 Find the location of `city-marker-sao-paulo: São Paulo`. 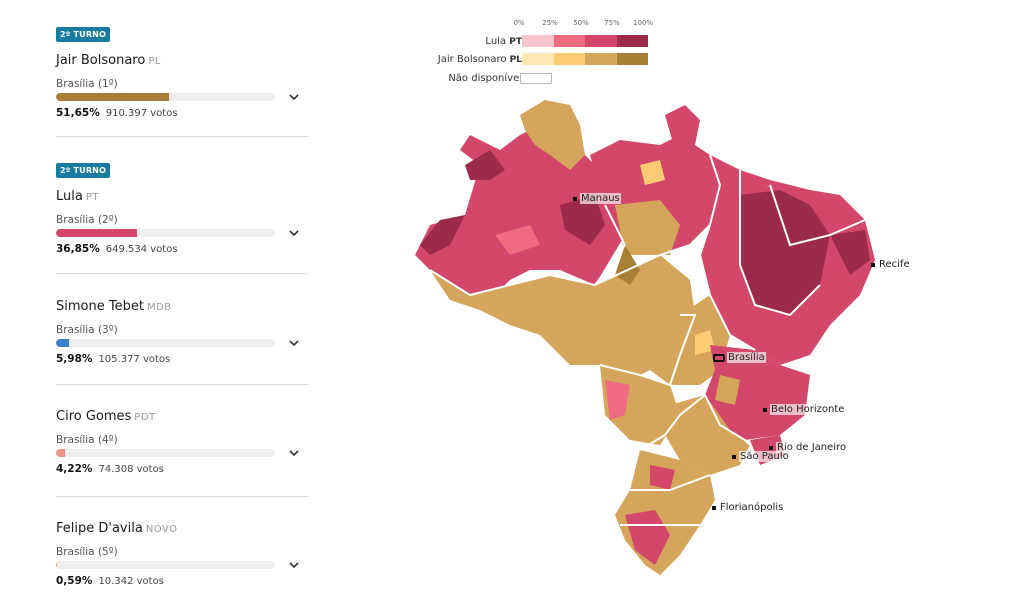

city-marker-sao-paulo: São Paulo is located at coordinates (761, 456).